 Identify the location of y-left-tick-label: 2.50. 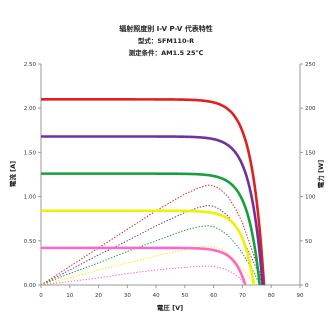
(30, 65).